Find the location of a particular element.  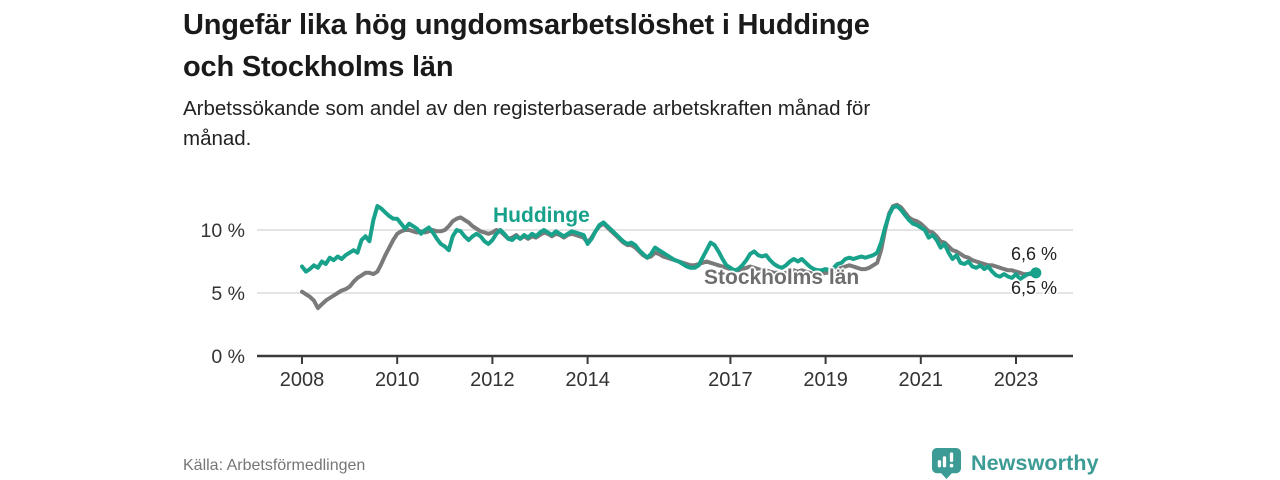

end-value-stockholms-lan: 6,5 % is located at coordinates (1034, 288).